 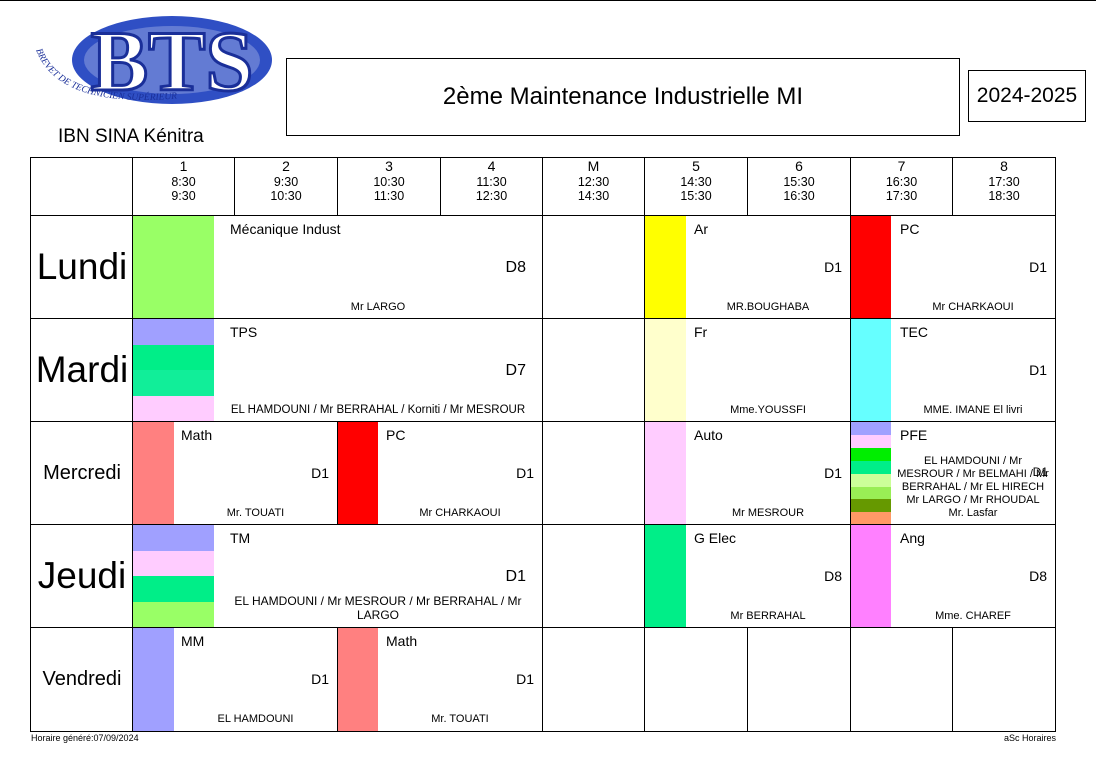 I want to click on lesson-teacher: Mr MESROUR, so click(x=768, y=513).